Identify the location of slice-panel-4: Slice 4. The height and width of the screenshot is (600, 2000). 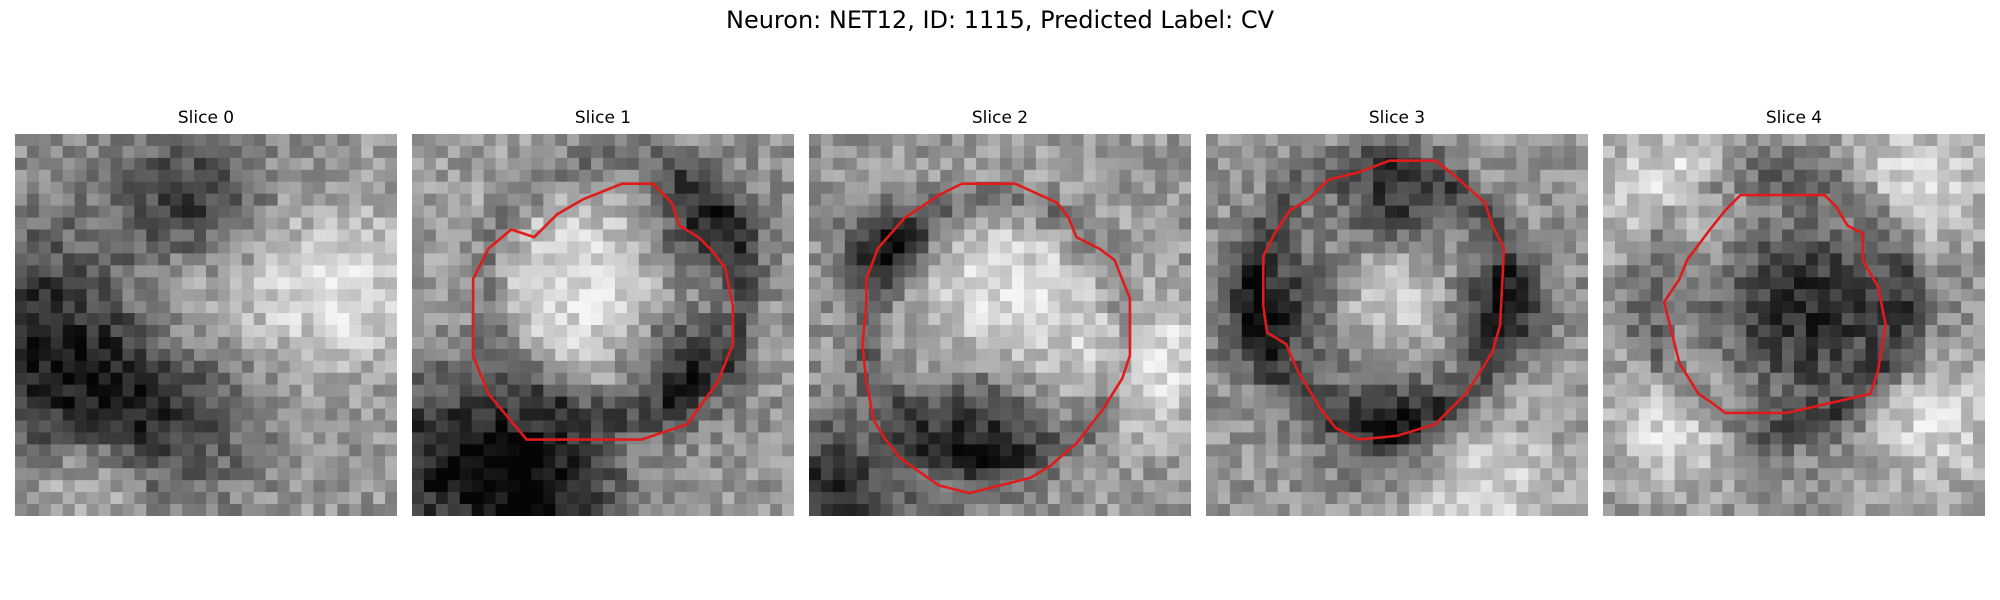
(1794, 314).